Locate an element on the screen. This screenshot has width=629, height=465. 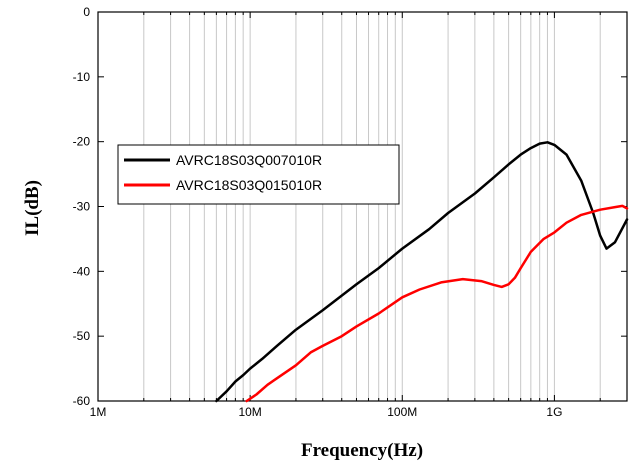
y-tick-label: -20 is located at coordinates (82, 142).